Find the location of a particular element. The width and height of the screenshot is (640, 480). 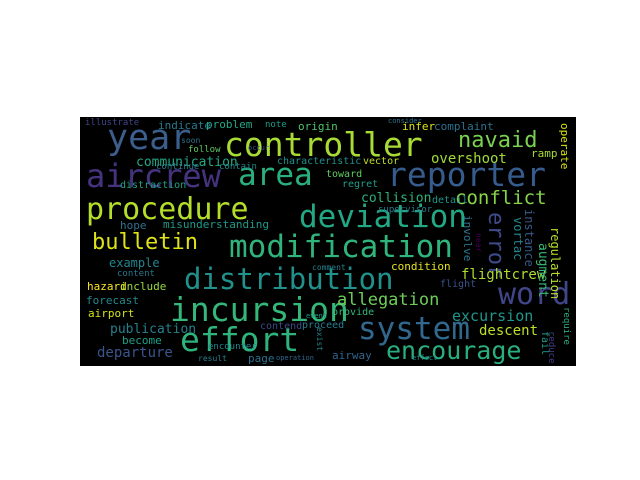

word: encounter is located at coordinates (232, 347).